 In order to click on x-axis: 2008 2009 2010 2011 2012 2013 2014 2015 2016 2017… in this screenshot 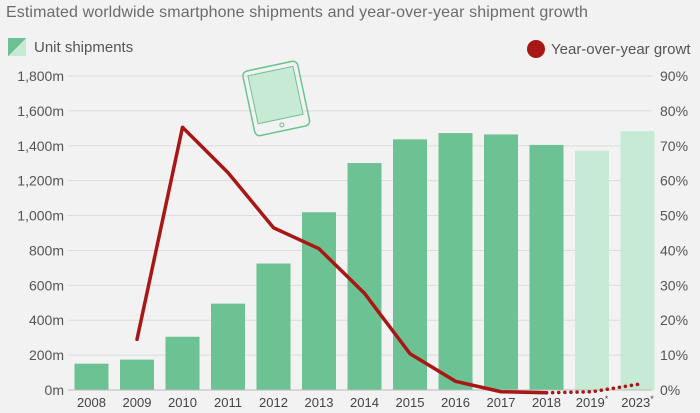, I will do `click(365, 402)`.